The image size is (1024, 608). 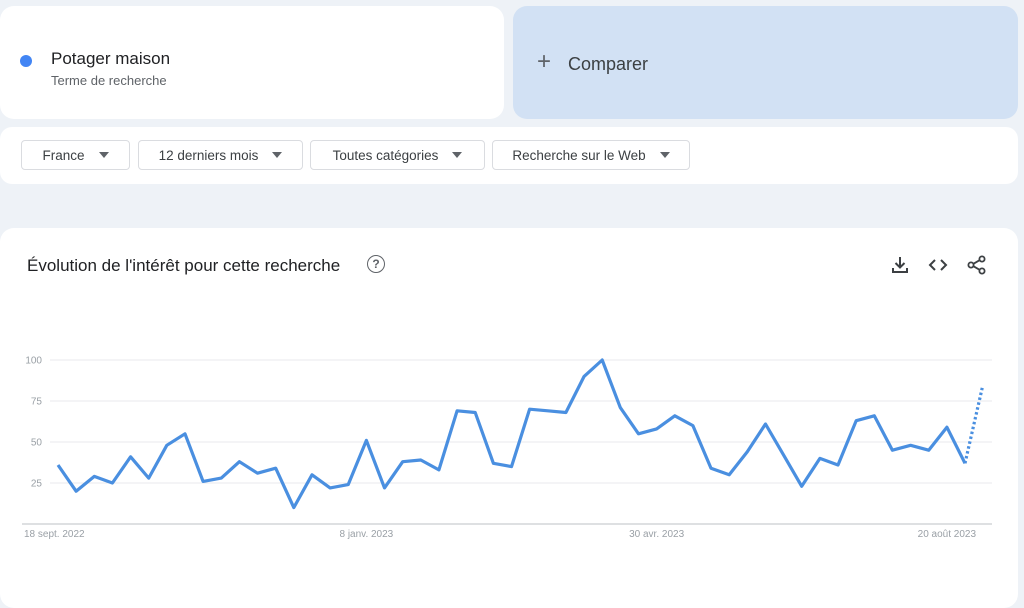 What do you see at coordinates (544, 61) in the screenshot?
I see `plus-icon: +` at bounding box center [544, 61].